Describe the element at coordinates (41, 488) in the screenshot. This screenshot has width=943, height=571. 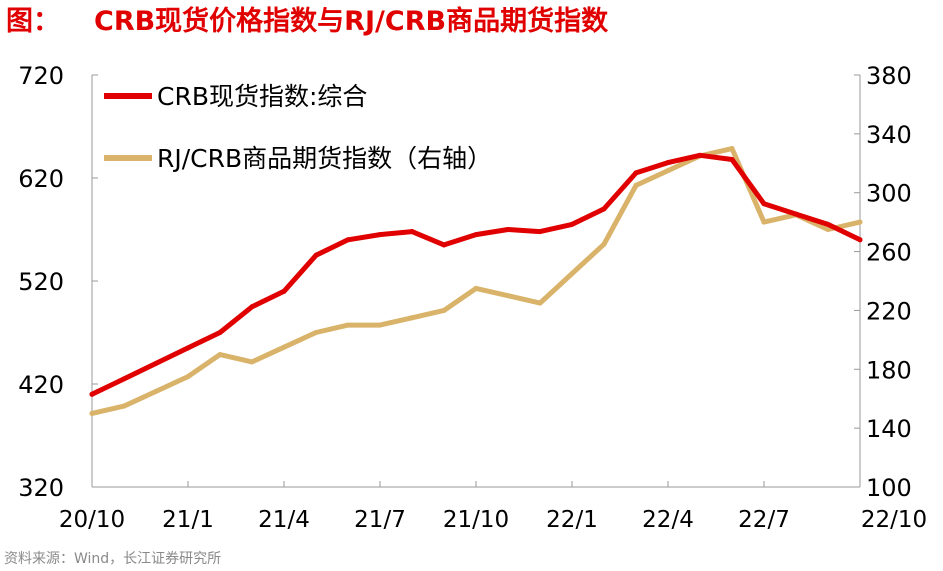
I see `left-tick-label: 320` at that location.